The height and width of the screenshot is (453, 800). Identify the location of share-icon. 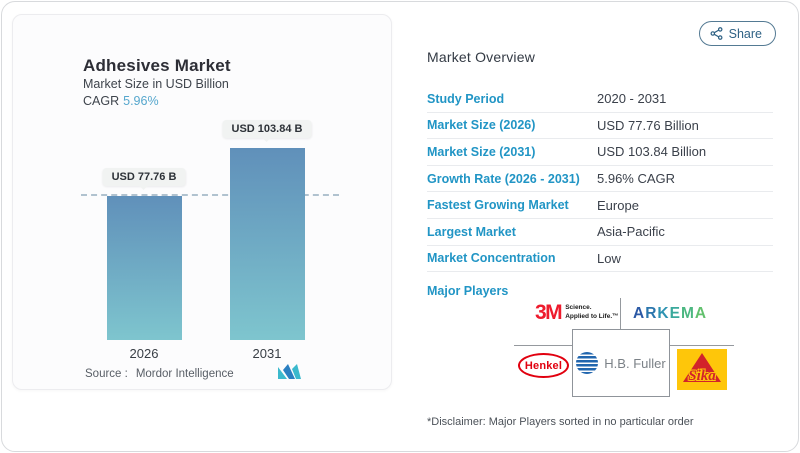
(716, 33).